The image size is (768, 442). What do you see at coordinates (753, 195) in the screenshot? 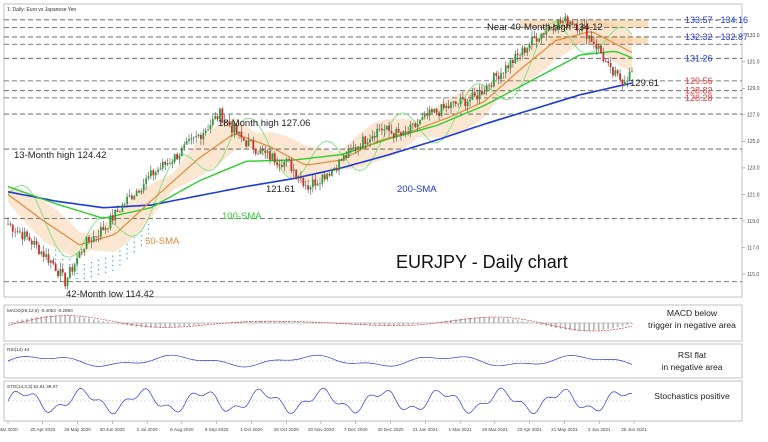
I see `y-tick-label: 121.0` at bounding box center [753, 195].